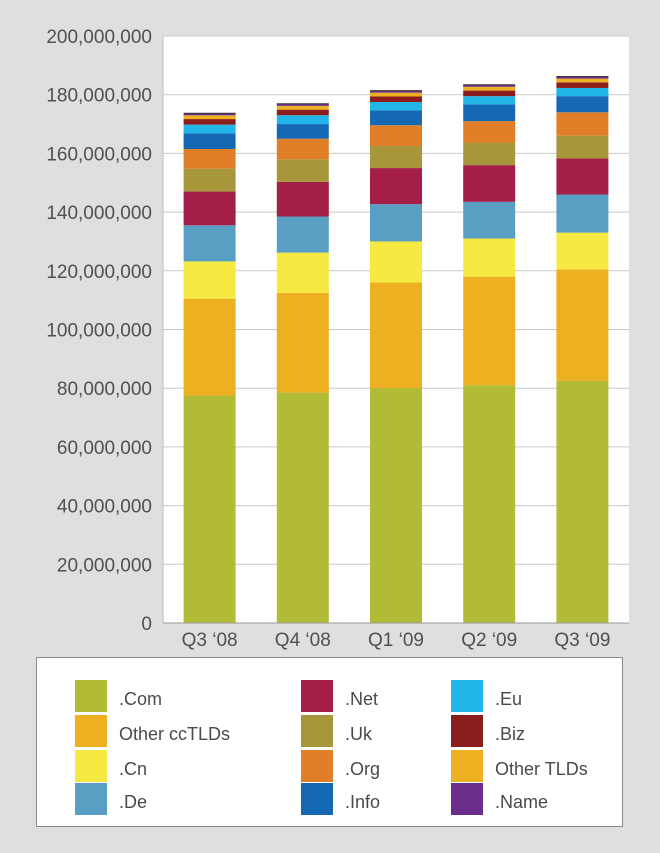 This screenshot has height=853, width=660. What do you see at coordinates (541, 769) in the screenshot?
I see `legend-label: Other TLDs` at bounding box center [541, 769].